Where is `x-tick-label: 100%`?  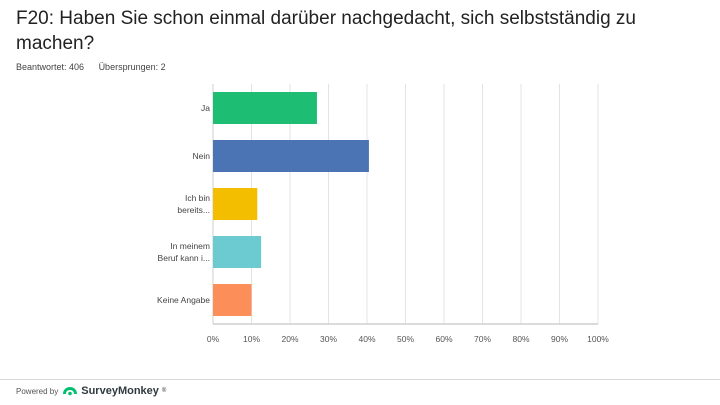 x-tick-label: 100% is located at coordinates (598, 339).